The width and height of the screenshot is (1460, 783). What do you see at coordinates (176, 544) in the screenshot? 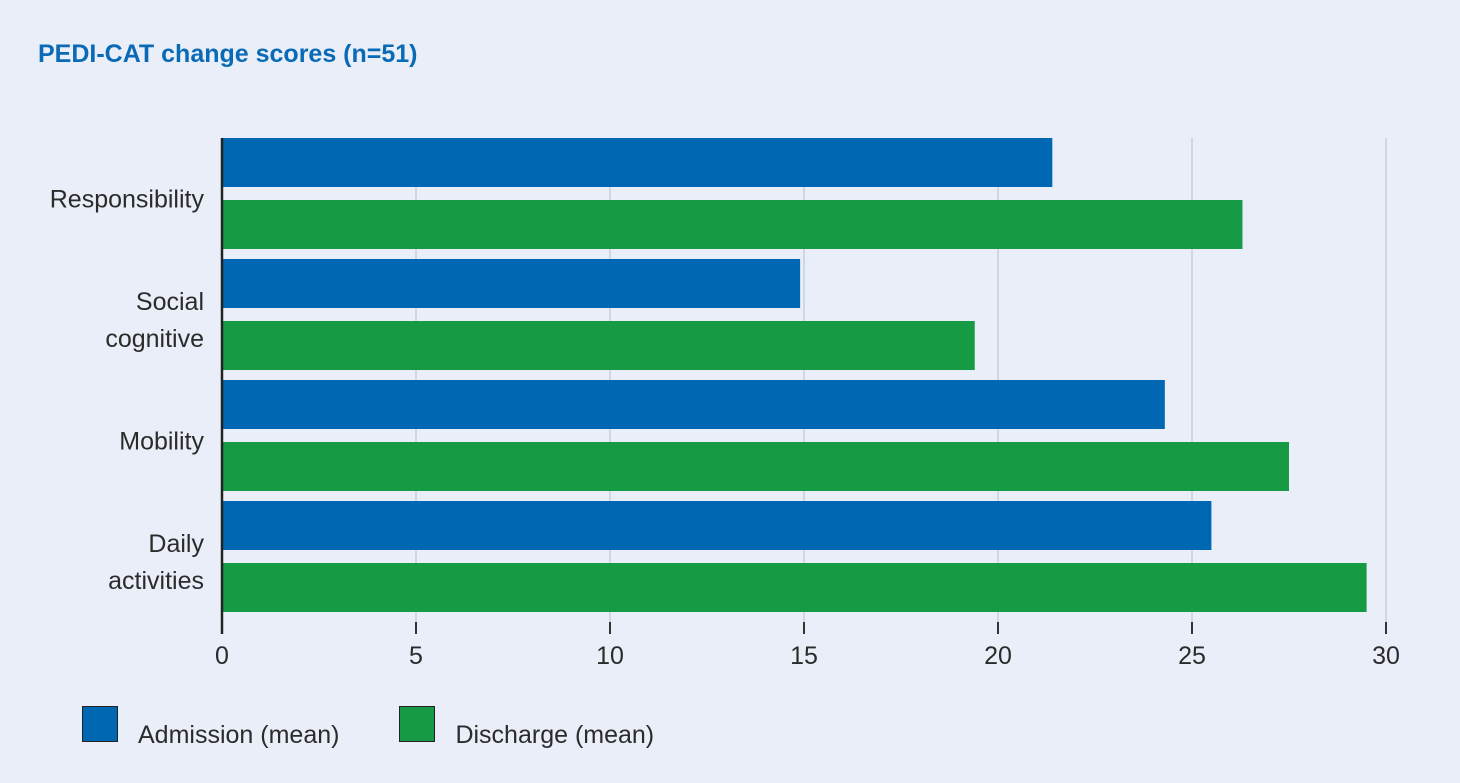
I see `category-label: Daily` at bounding box center [176, 544].